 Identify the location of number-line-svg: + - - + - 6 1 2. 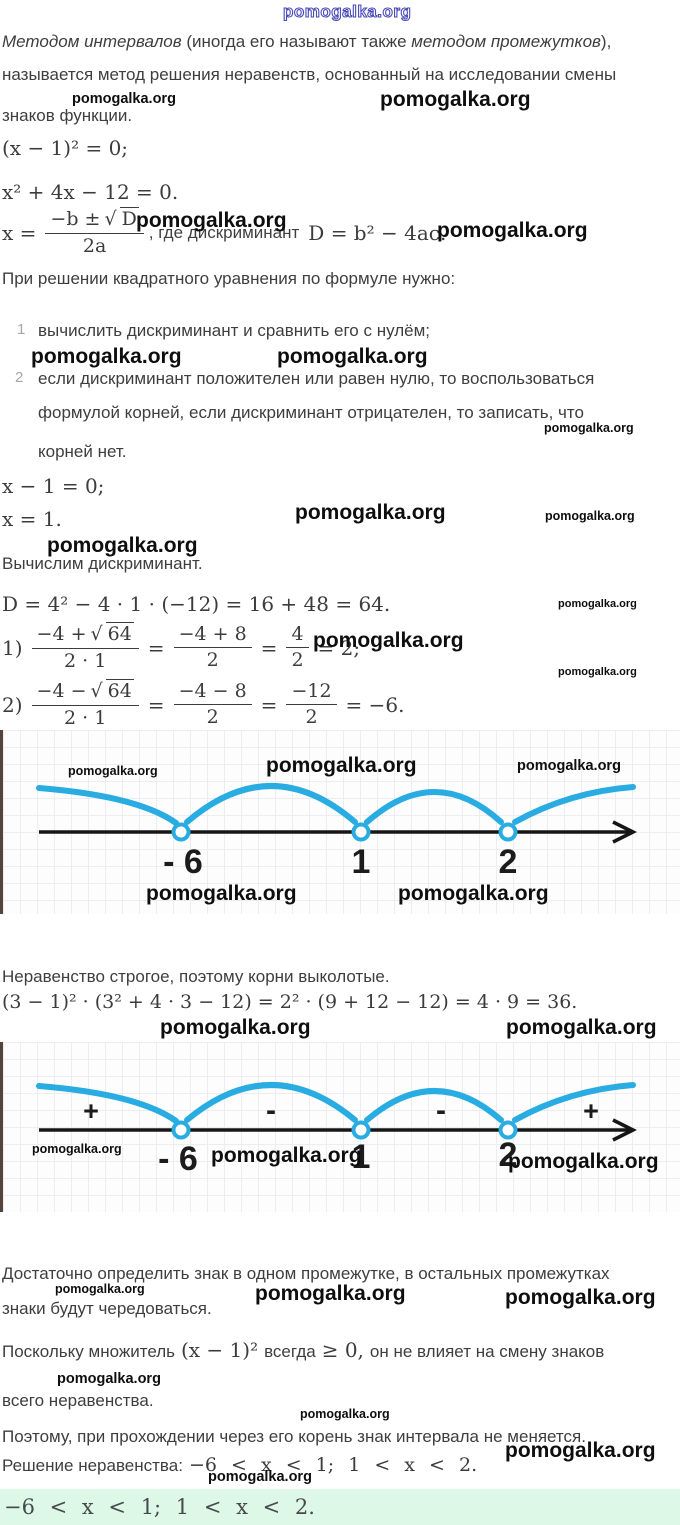
(336, 1130).